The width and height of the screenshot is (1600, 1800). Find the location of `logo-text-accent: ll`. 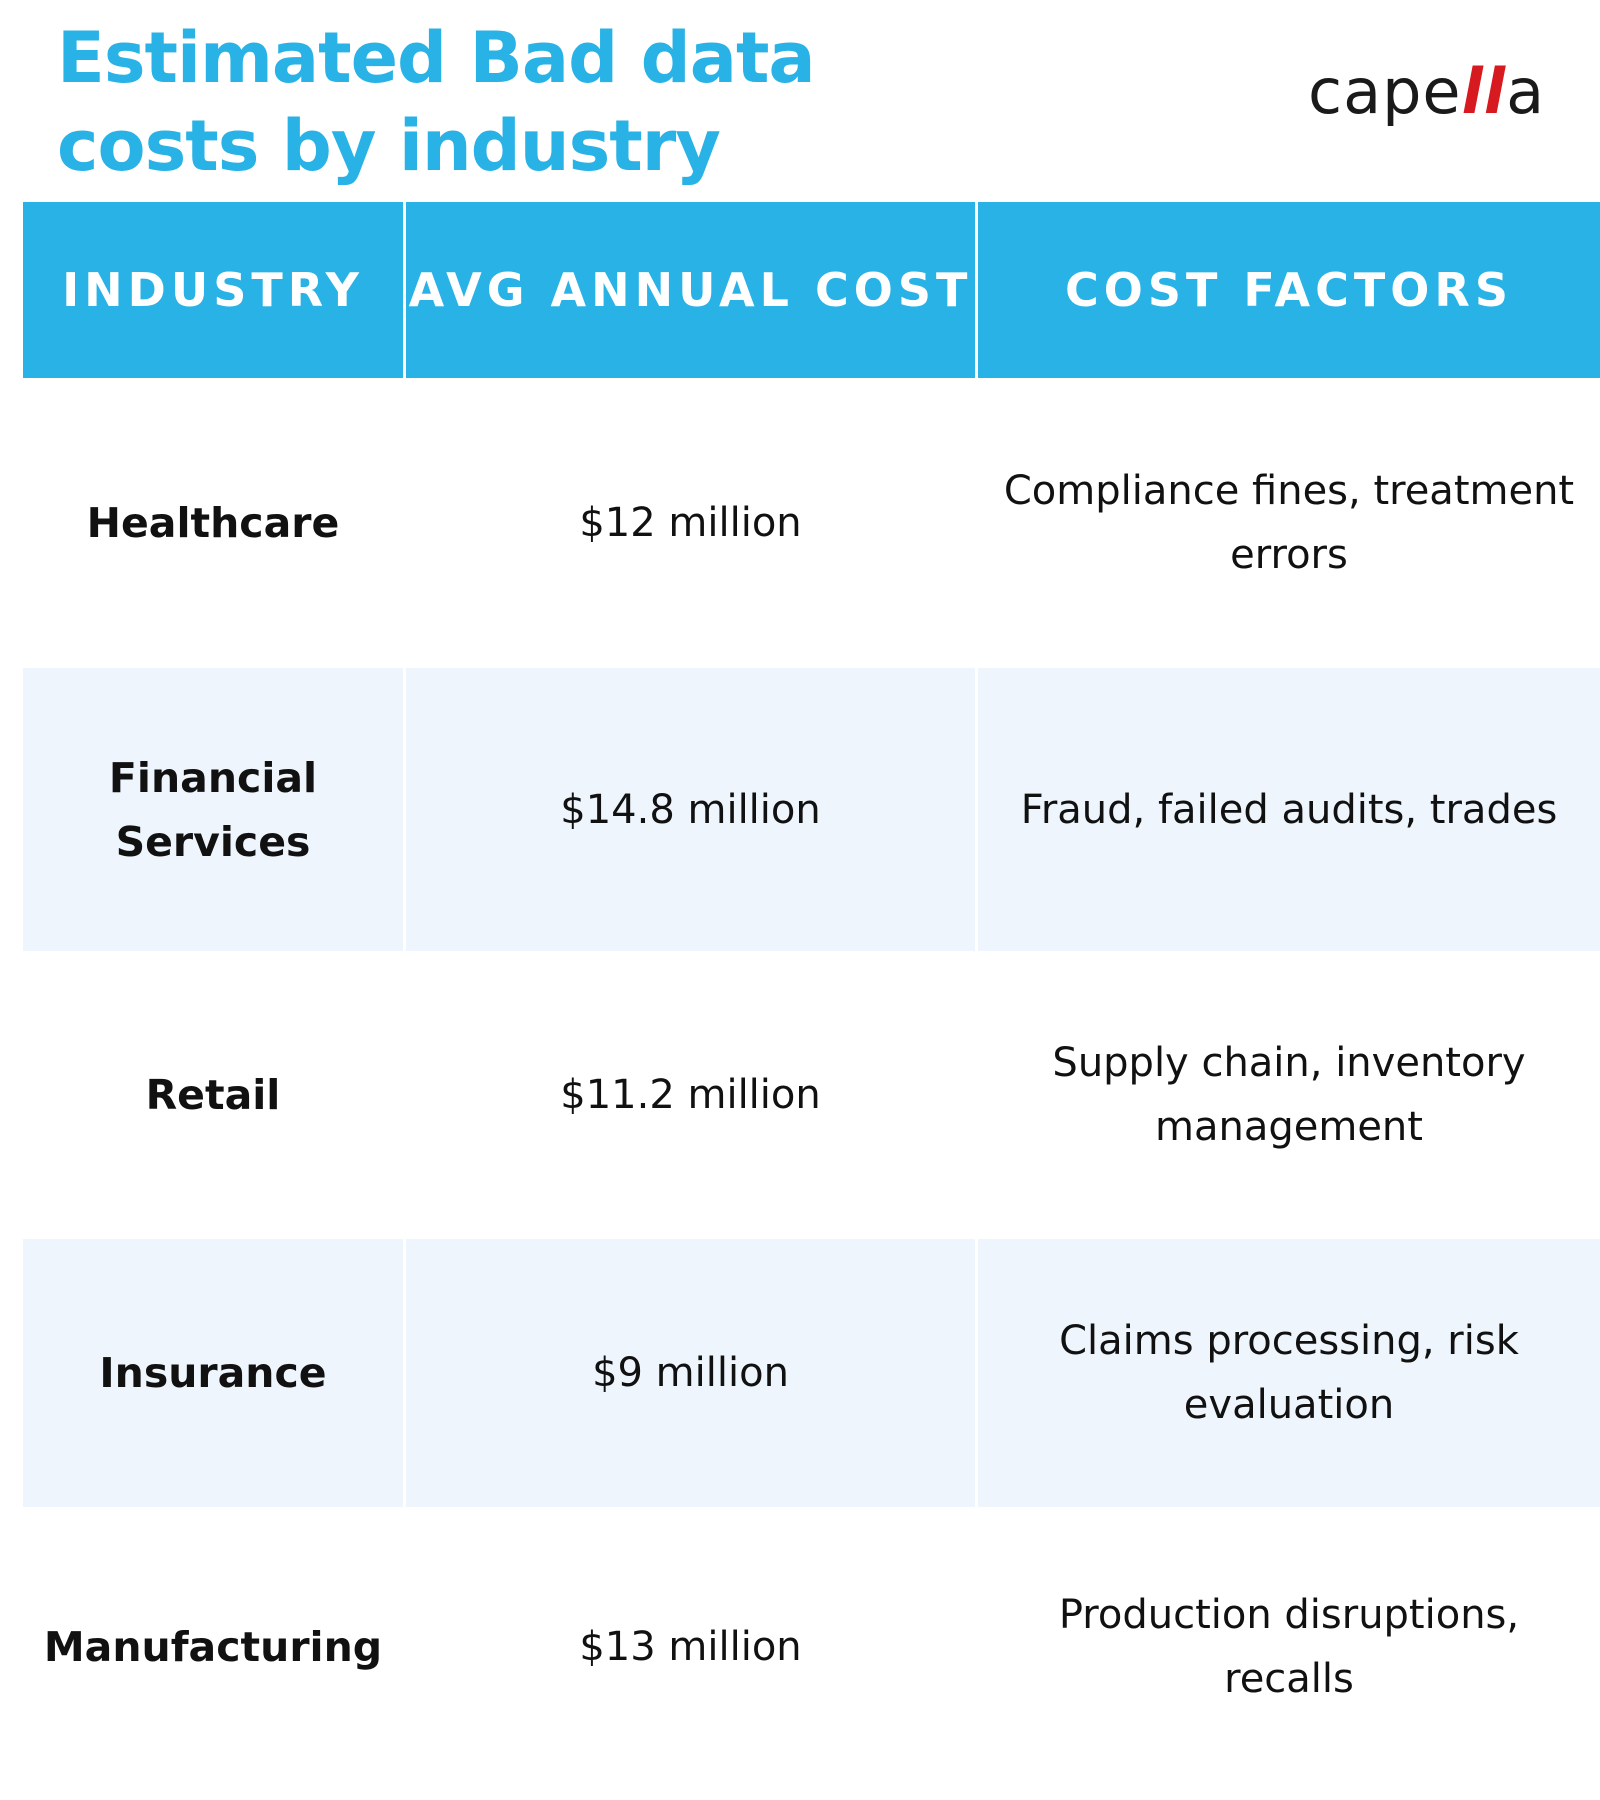

logo-text-accent: ll is located at coordinates (1484, 91).